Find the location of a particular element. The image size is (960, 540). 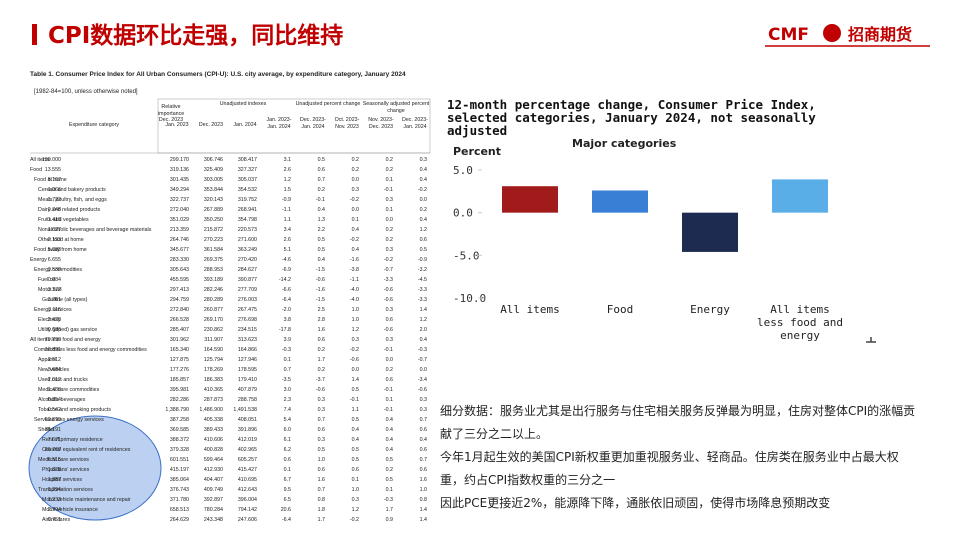

table-cell: 3.0 is located at coordinates (287, 390).